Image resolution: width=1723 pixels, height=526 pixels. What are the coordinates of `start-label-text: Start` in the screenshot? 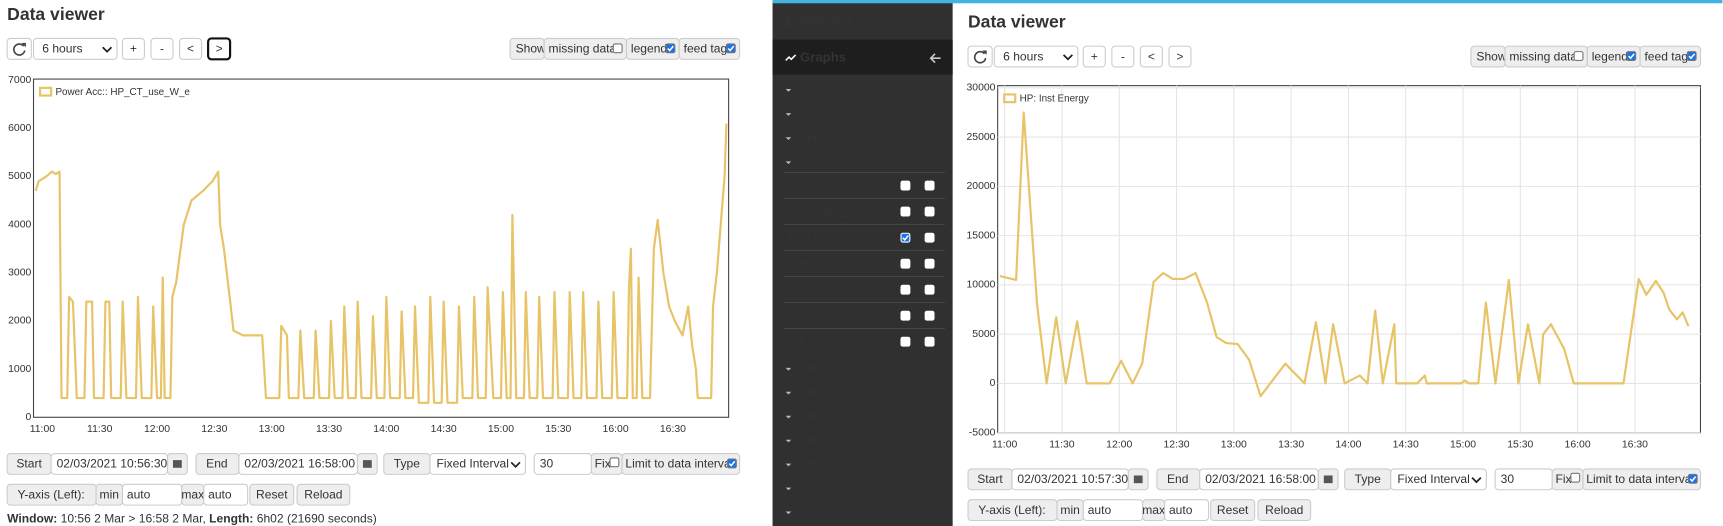 It's located at (990, 479).